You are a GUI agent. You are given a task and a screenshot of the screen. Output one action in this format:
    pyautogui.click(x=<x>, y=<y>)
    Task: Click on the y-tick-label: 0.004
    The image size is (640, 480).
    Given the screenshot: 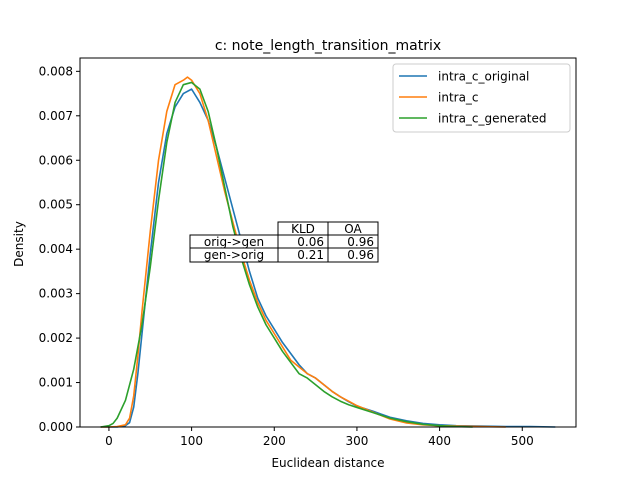 What is the action you would take?
    pyautogui.click(x=56, y=249)
    